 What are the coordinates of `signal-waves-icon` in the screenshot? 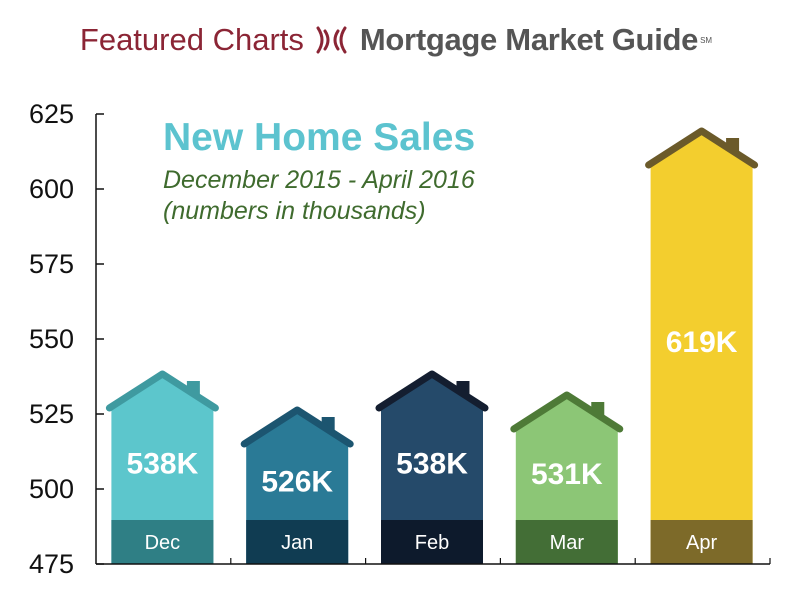 It's located at (331, 40).